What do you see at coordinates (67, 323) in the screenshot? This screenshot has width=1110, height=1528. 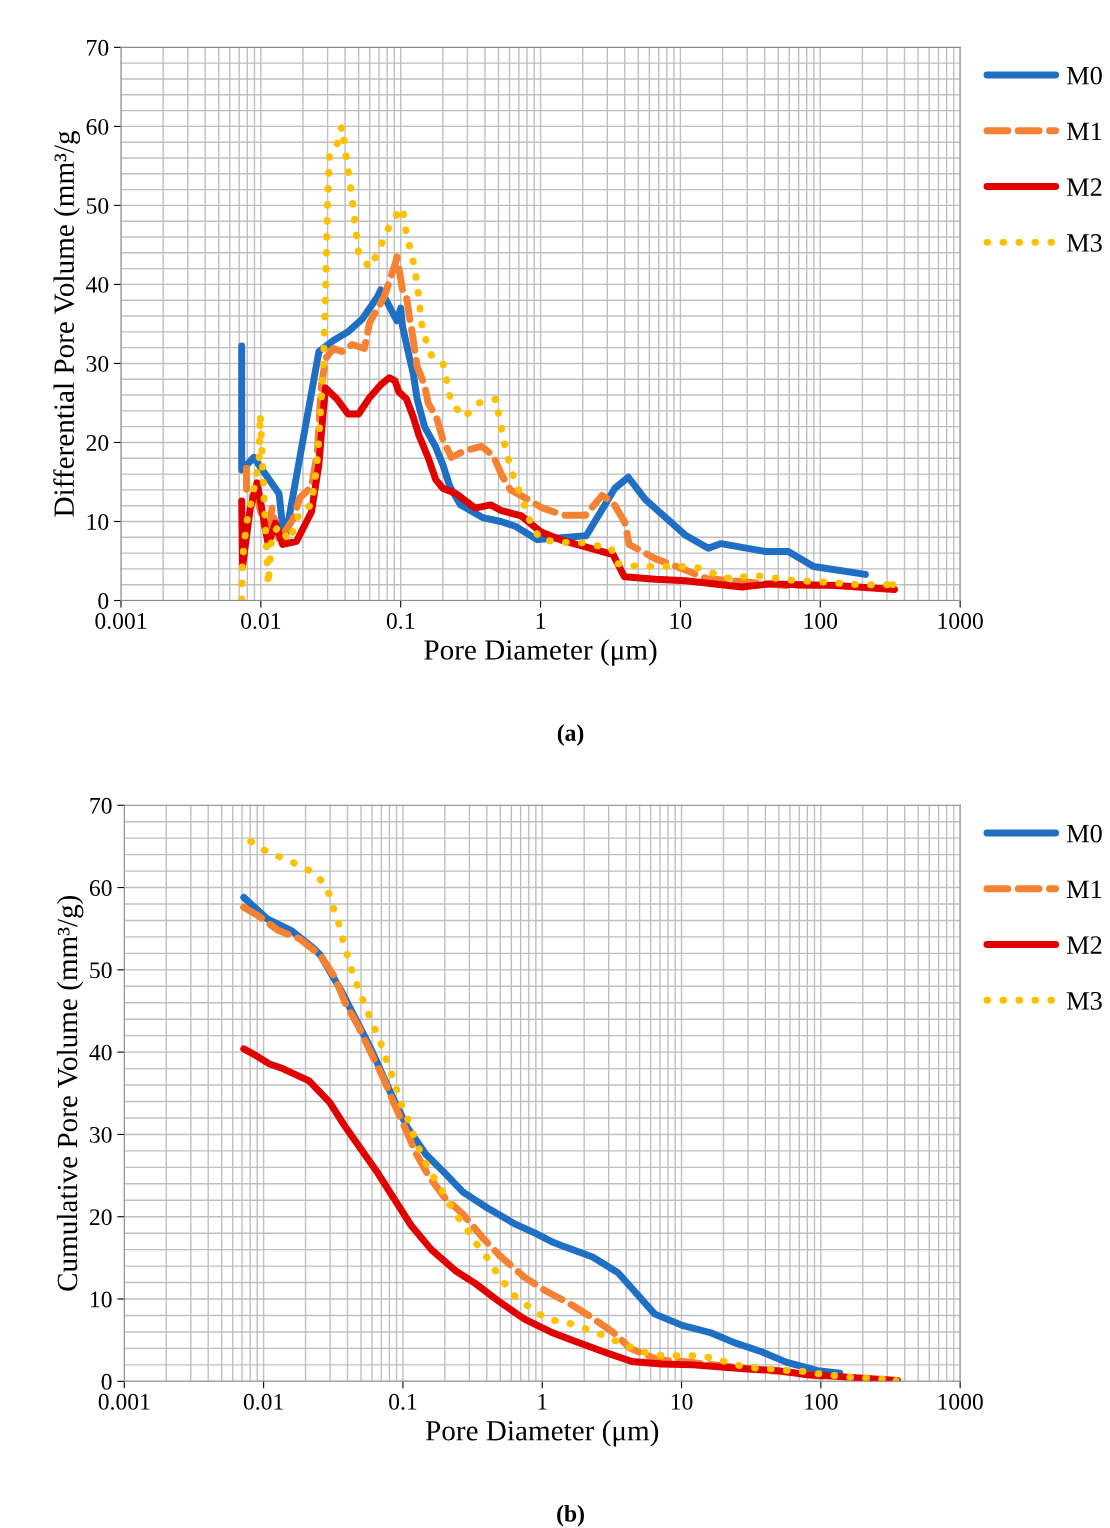 I see `y-axis-title: Differential Pore Volume (mm³/g` at bounding box center [67, 323].